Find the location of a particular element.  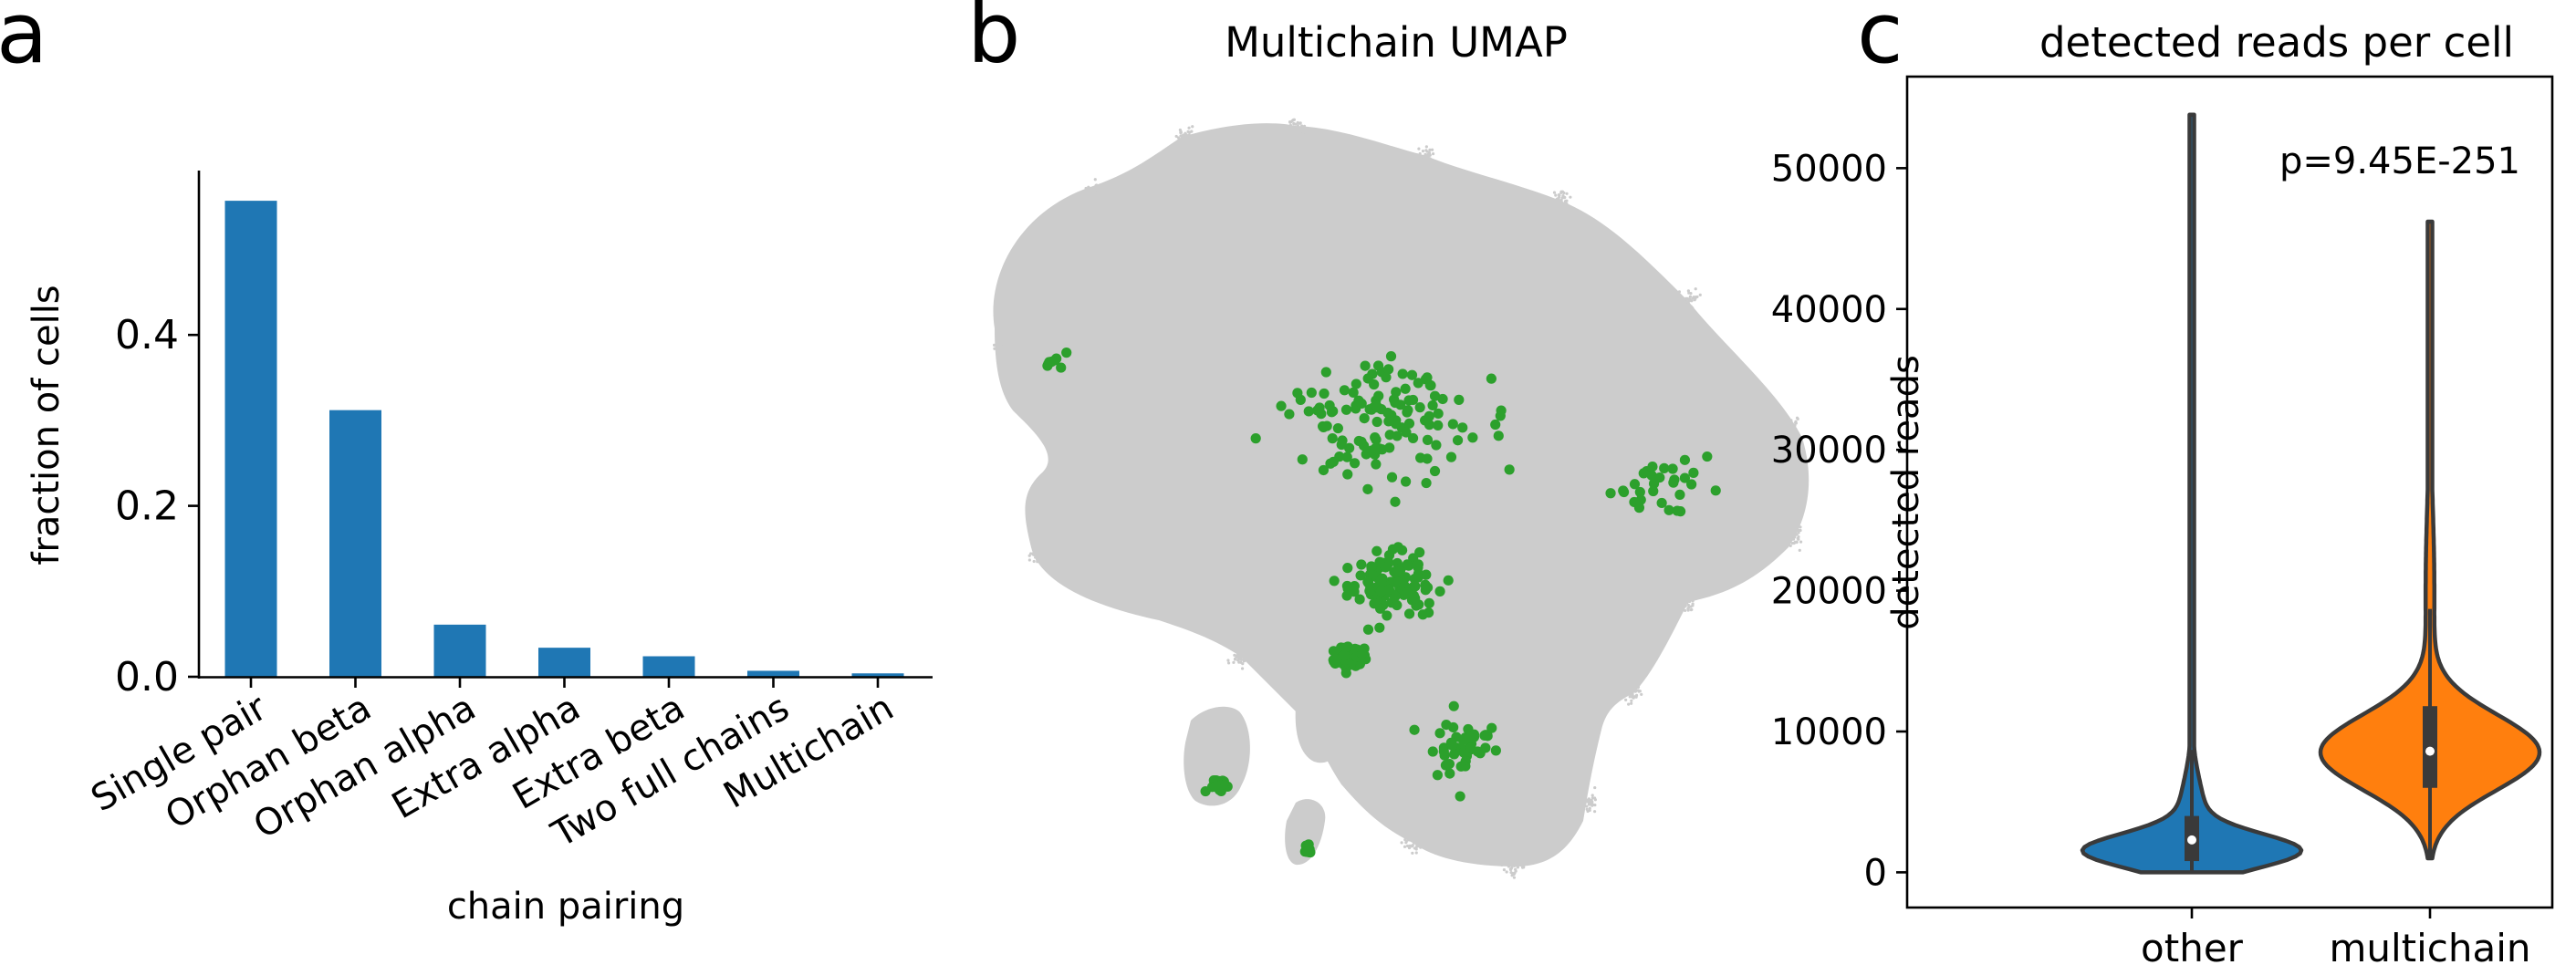

y-tick-label: 0 is located at coordinates (1875, 873).